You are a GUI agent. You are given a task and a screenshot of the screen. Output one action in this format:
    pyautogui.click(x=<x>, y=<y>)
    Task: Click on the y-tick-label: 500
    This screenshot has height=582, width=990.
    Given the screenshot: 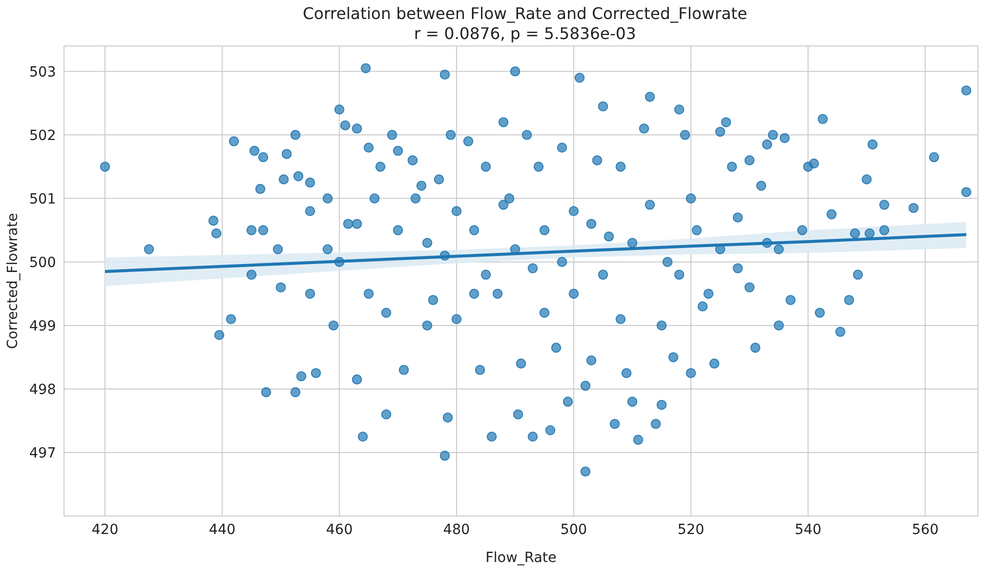 What is the action you would take?
    pyautogui.click(x=42, y=262)
    